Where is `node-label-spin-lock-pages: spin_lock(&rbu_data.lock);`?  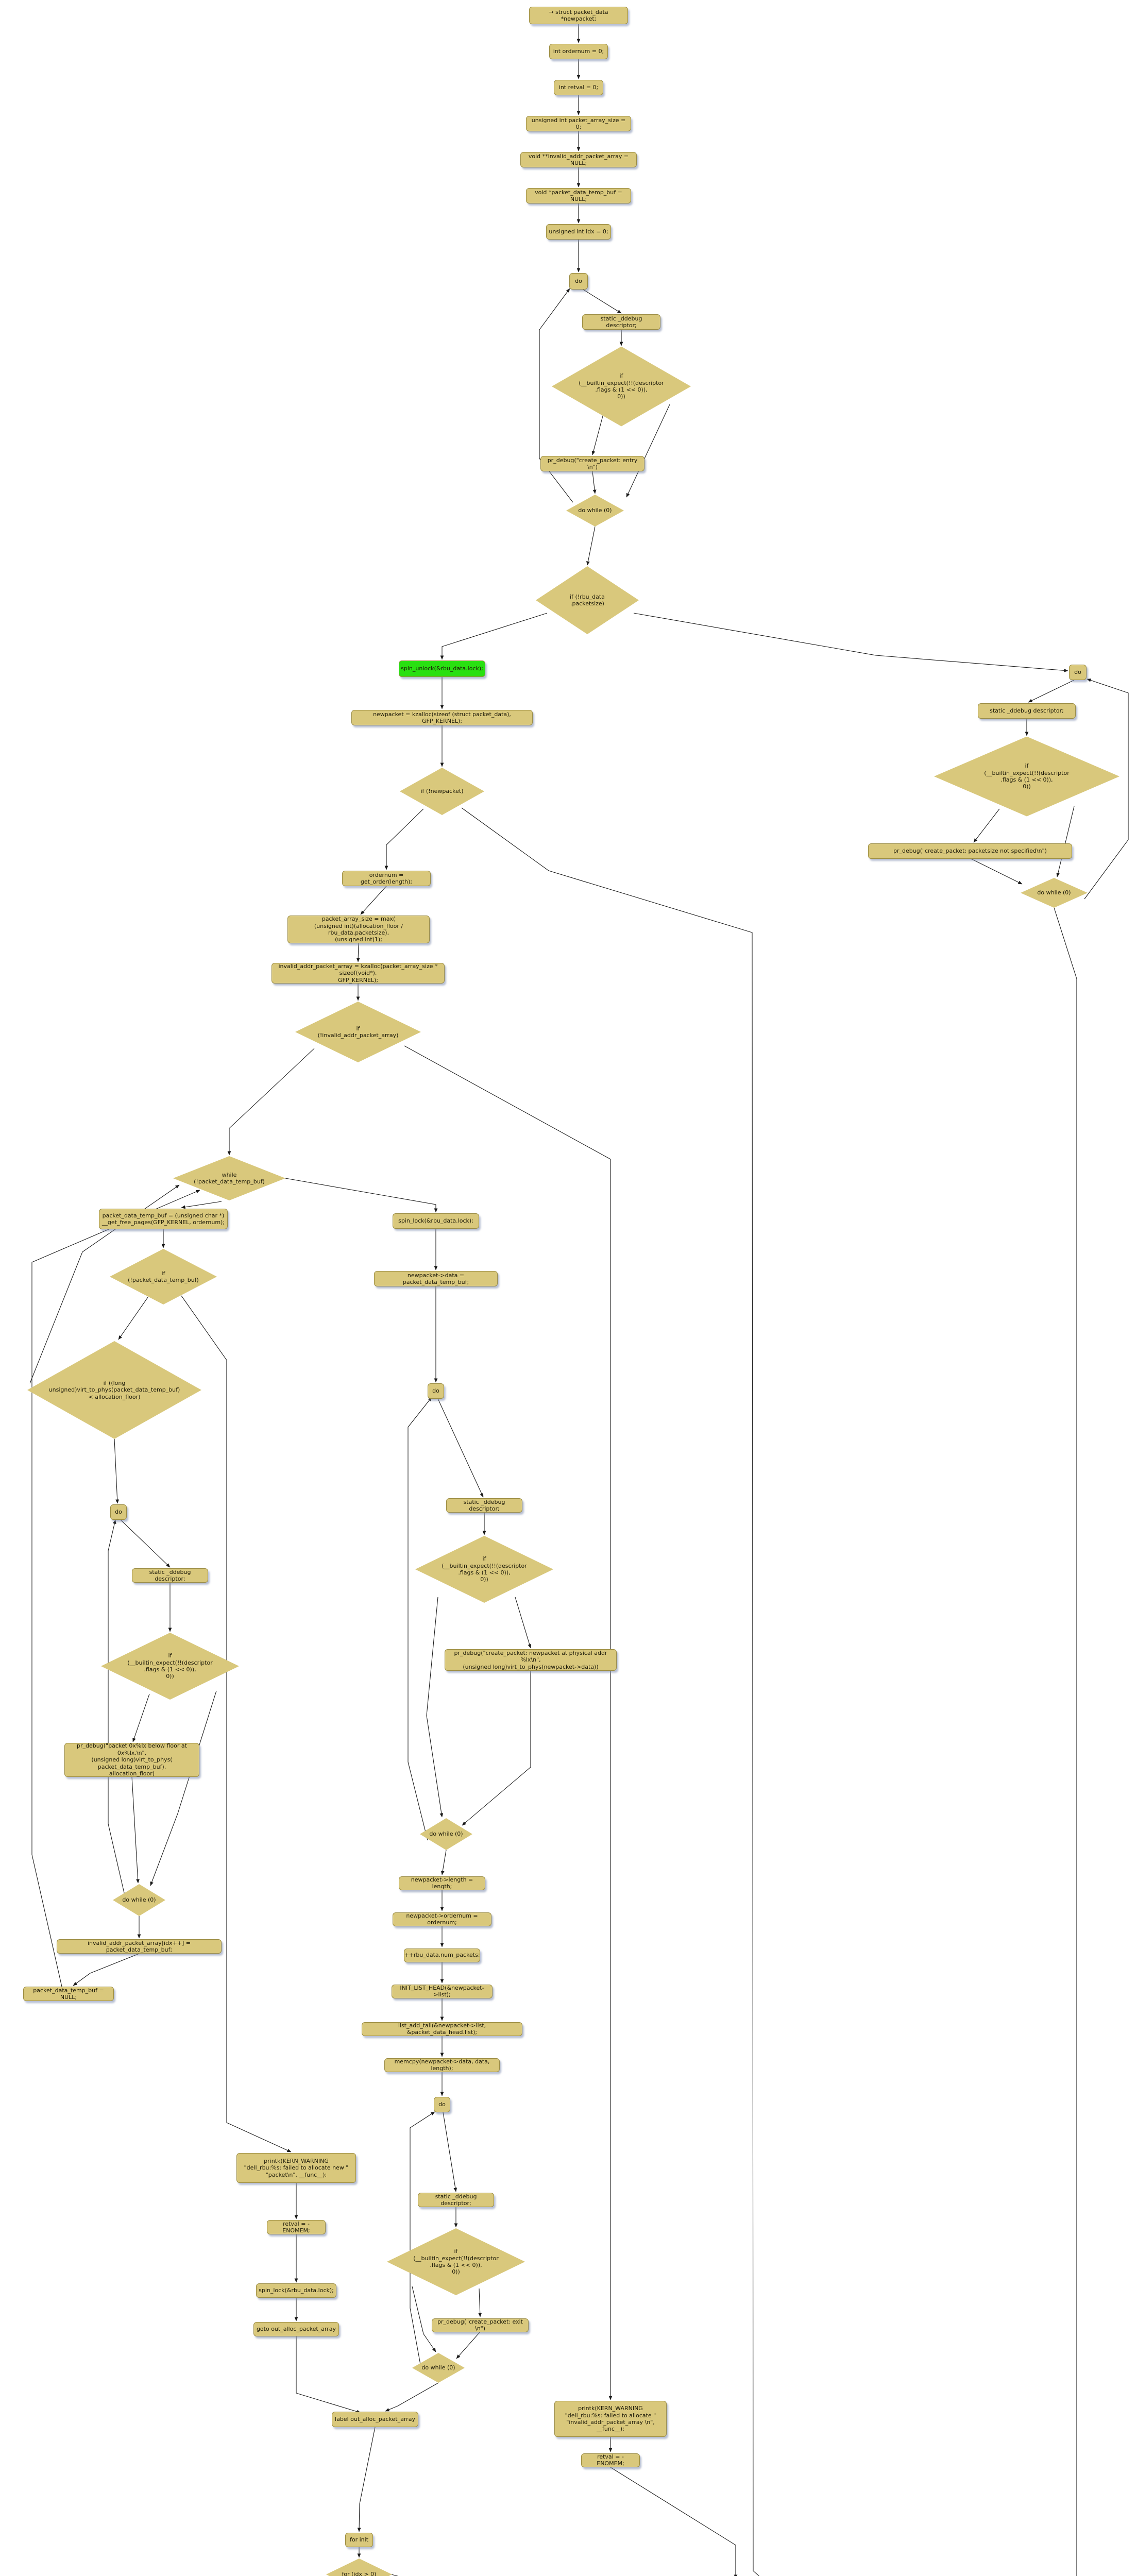 node-label-spin-lock-pages: spin_lock(&rbu_data.lock); is located at coordinates (296, 2290).